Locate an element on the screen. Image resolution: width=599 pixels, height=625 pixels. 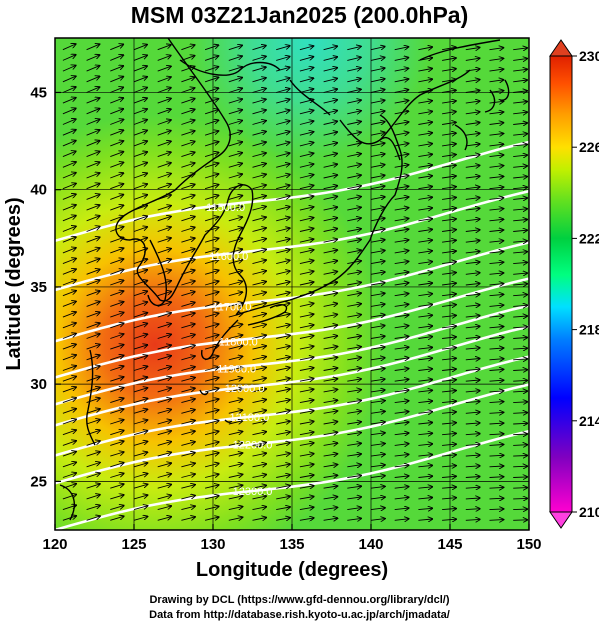
contour-label: 12200.0 is located at coordinates (253, 445).